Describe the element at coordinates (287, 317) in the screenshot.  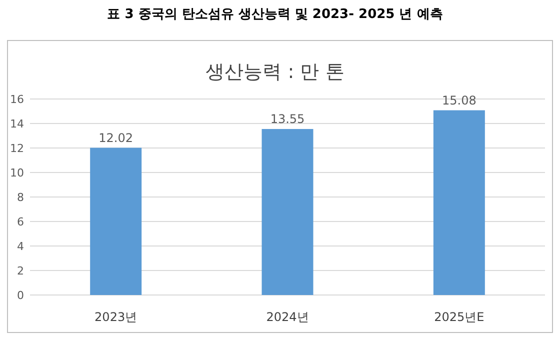
I see `x-tick-label: 2024년` at that location.